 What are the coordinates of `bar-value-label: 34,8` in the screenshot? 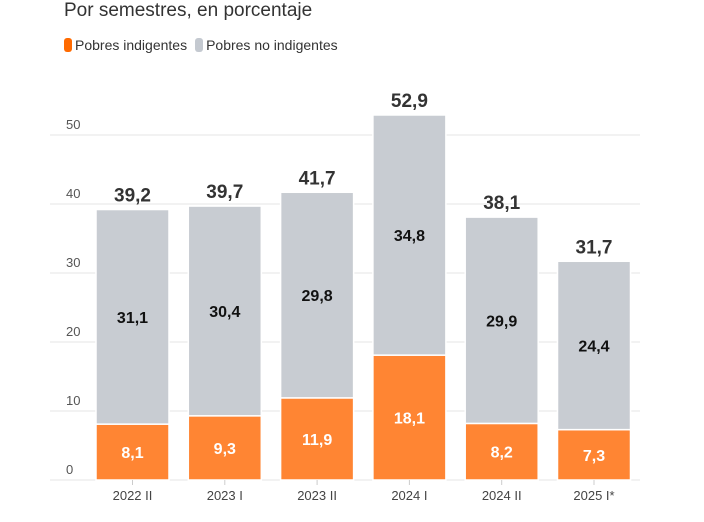 It's located at (409, 236).